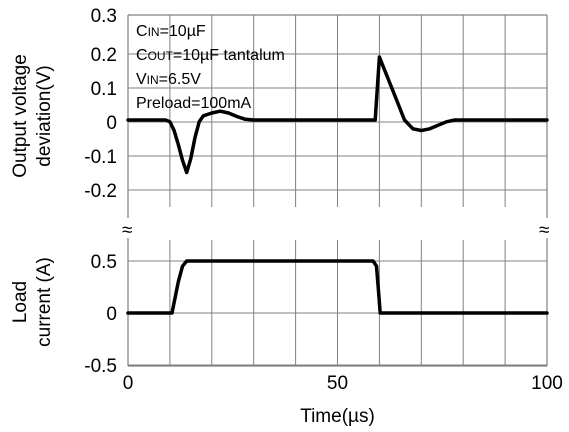  Describe the element at coordinates (194, 103) in the screenshot. I see `annotation-text: Preload=100mA` at that location.